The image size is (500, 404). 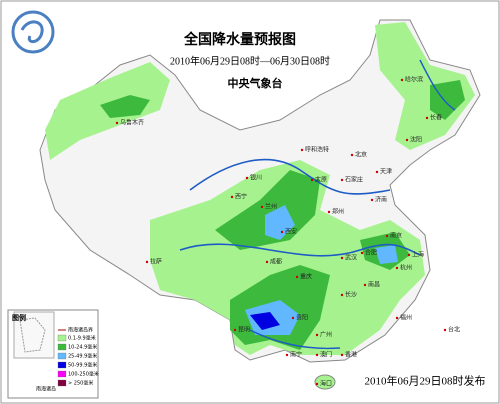 What do you see at coordinates (82, 356) in the screenshot?
I see `legend-label: 25-49.9毫米` at bounding box center [82, 356].